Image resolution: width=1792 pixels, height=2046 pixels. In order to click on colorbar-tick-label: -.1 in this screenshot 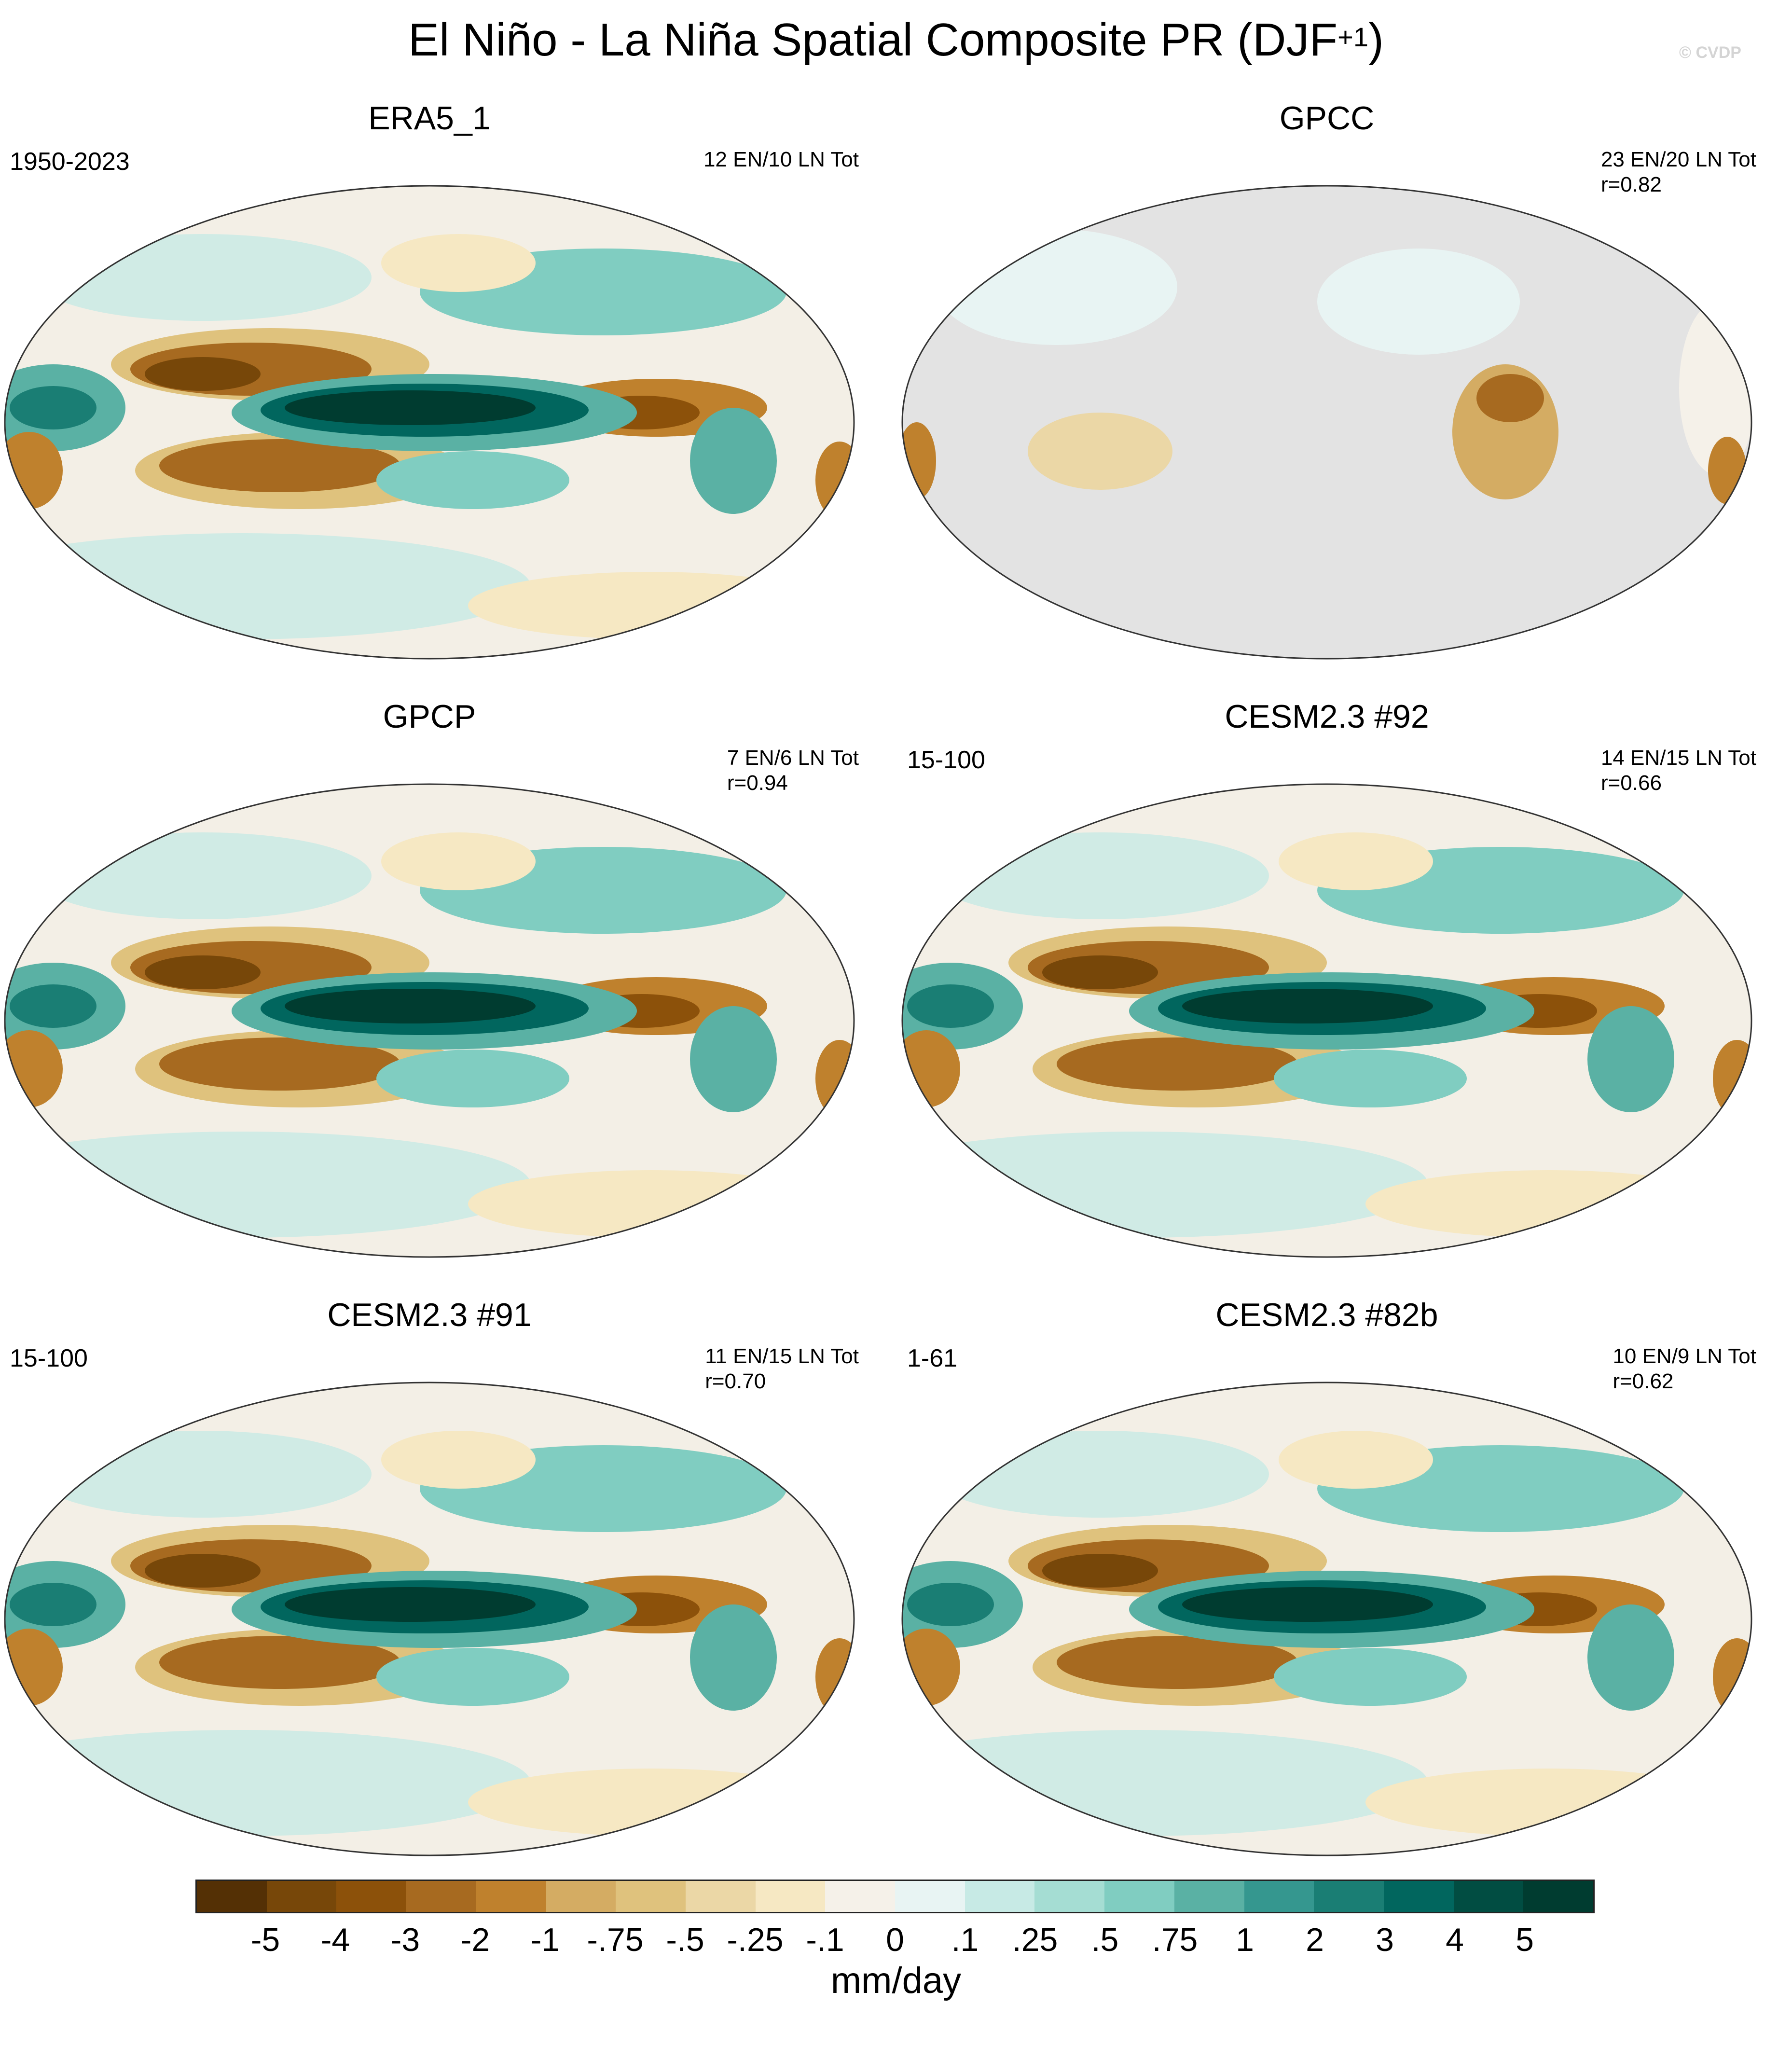, I will do `click(825, 1940)`.